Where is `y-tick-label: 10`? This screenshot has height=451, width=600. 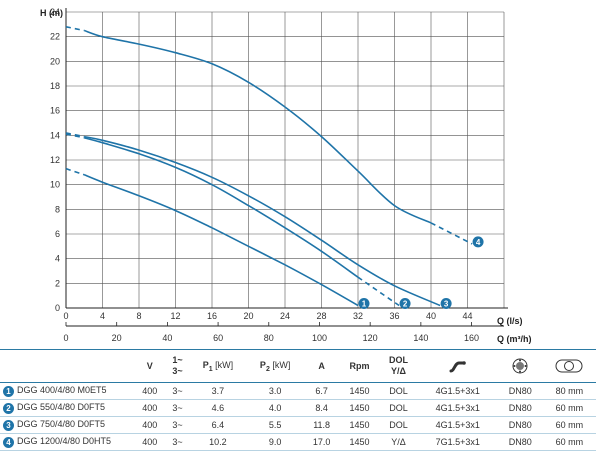 y-tick-label: 10 is located at coordinates (55, 185).